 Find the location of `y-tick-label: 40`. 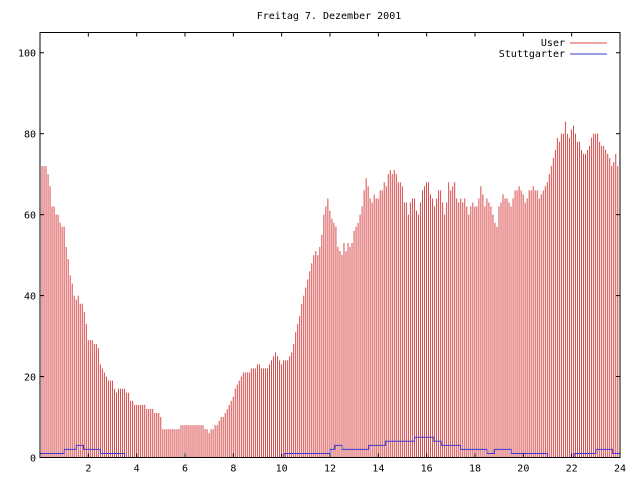

y-tick-label: 40 is located at coordinates (30, 297).